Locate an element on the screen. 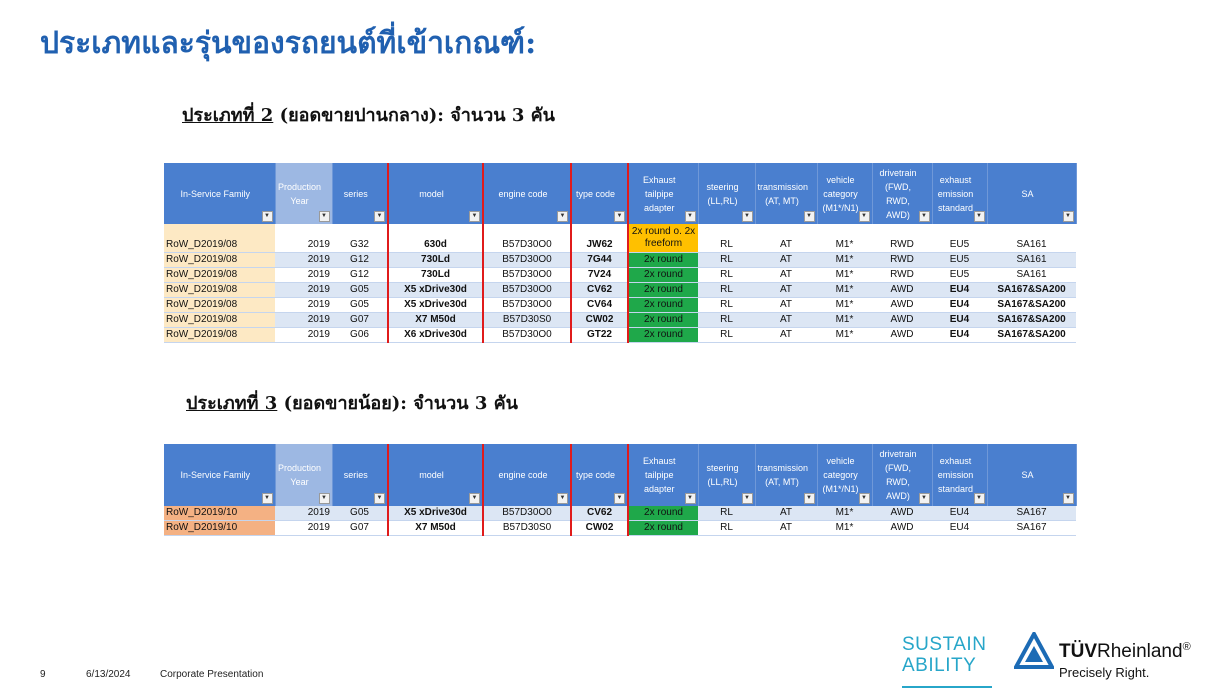 The height and width of the screenshot is (696, 1227). header-model-label: model is located at coordinates (431, 193).